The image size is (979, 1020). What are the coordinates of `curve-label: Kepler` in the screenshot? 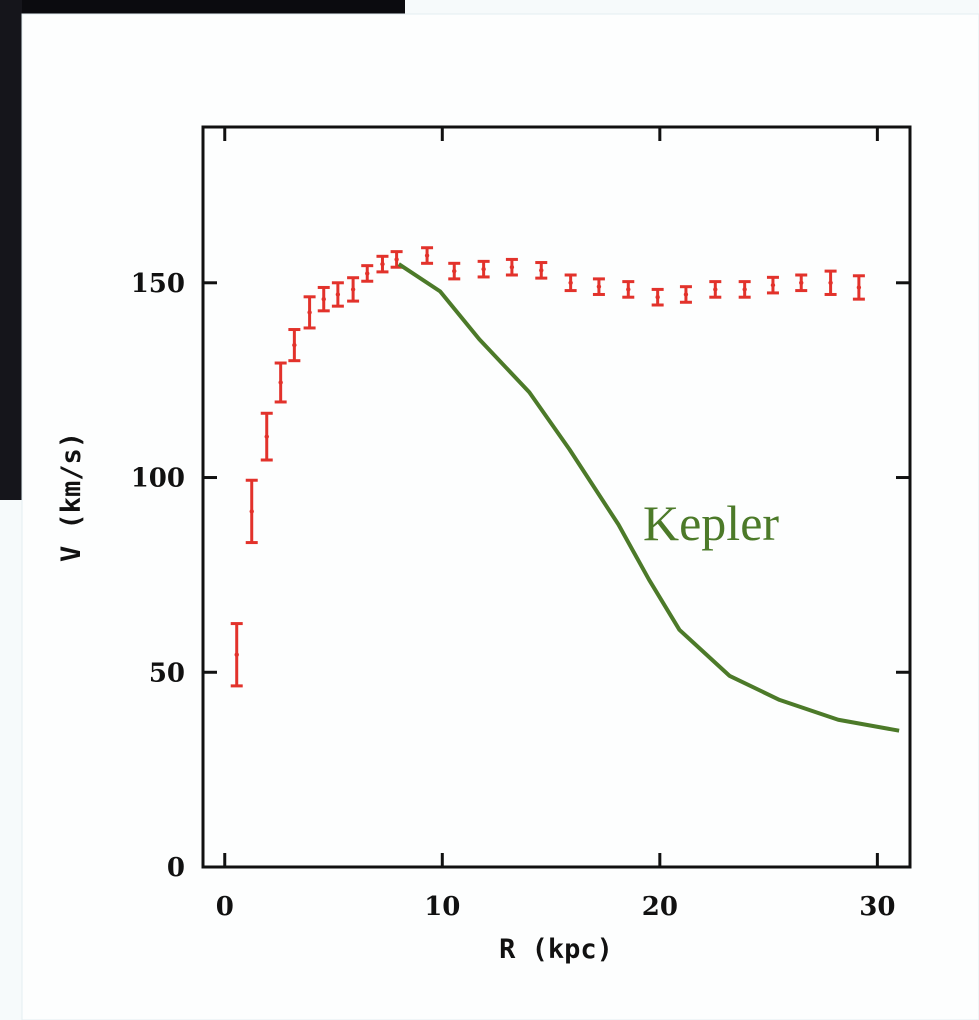 It's located at (711, 523).